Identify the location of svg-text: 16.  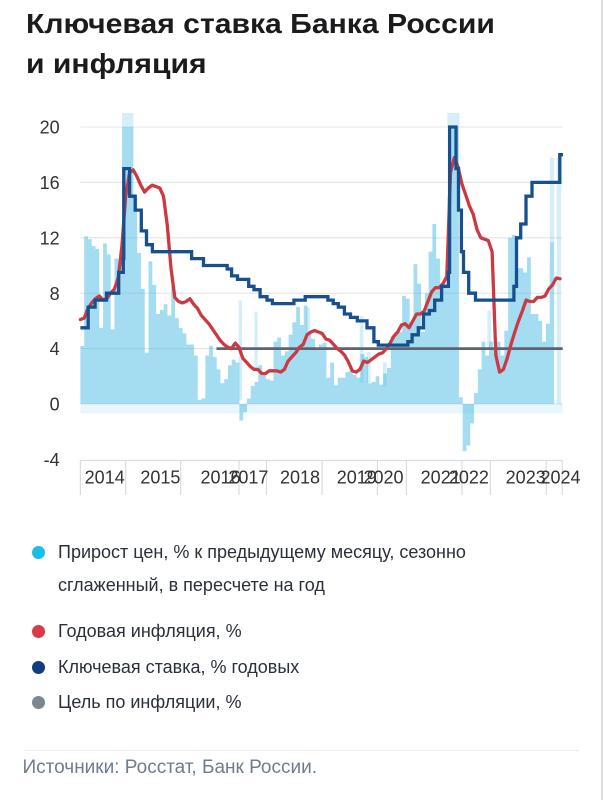
(50, 183).